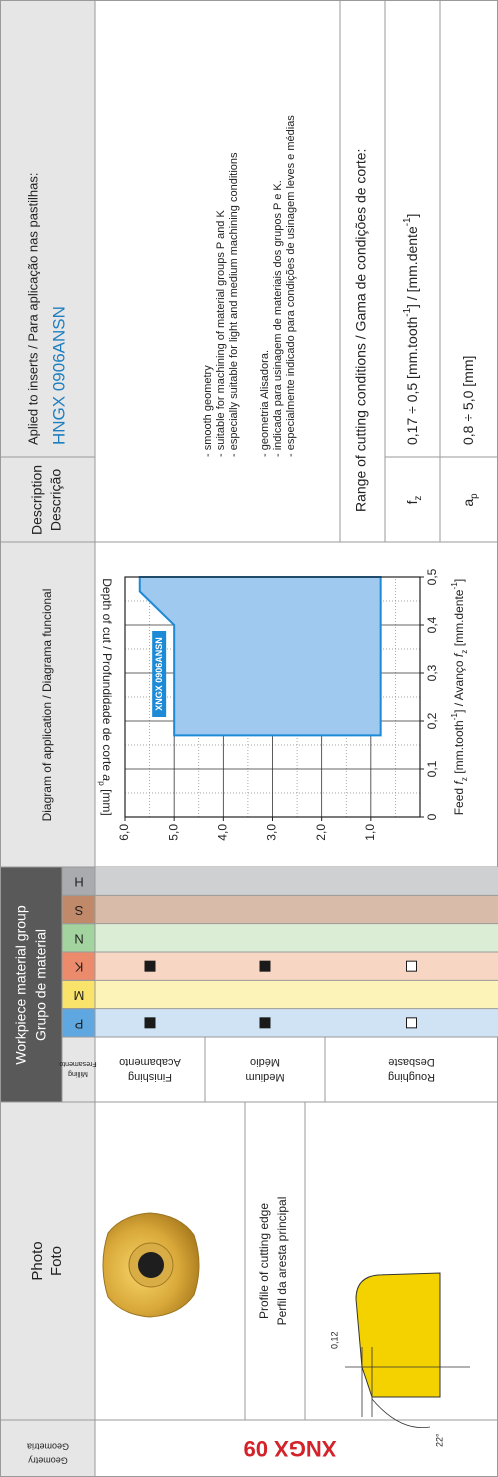  What do you see at coordinates (432, 672) in the screenshot?
I see `x-tick-label: 0,3` at bounding box center [432, 672].